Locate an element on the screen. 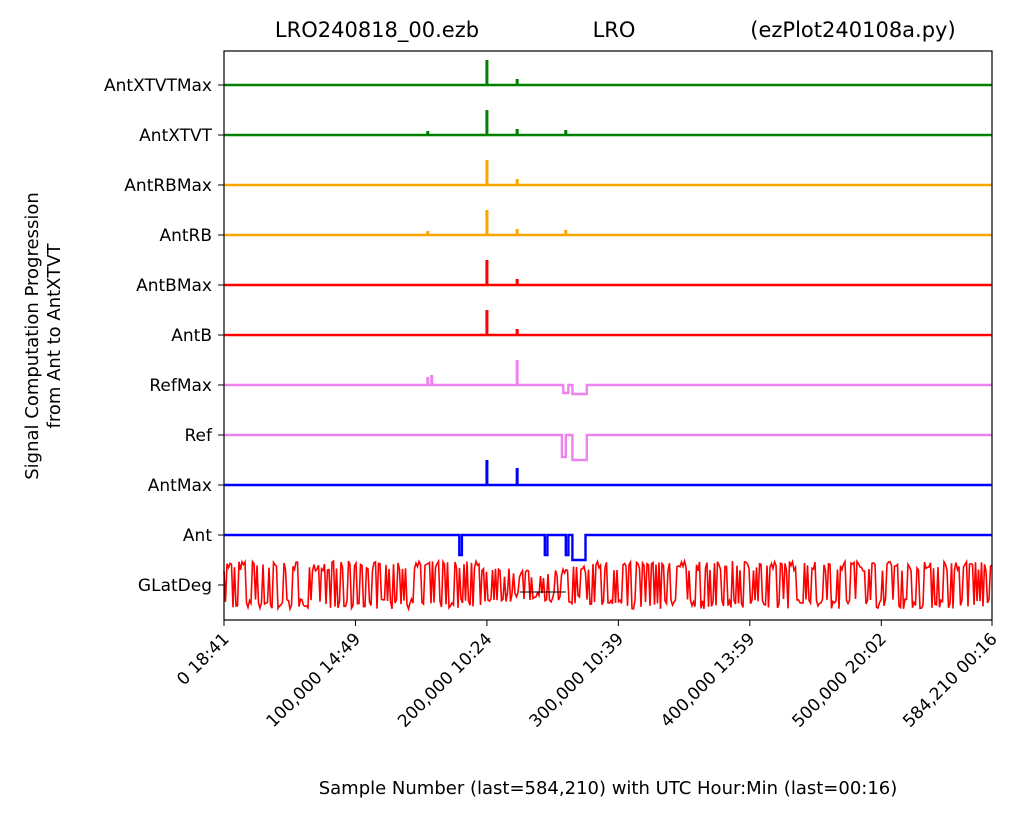 The width and height of the screenshot is (1024, 815). y-tick-label-AntB: AntB is located at coordinates (191, 336).